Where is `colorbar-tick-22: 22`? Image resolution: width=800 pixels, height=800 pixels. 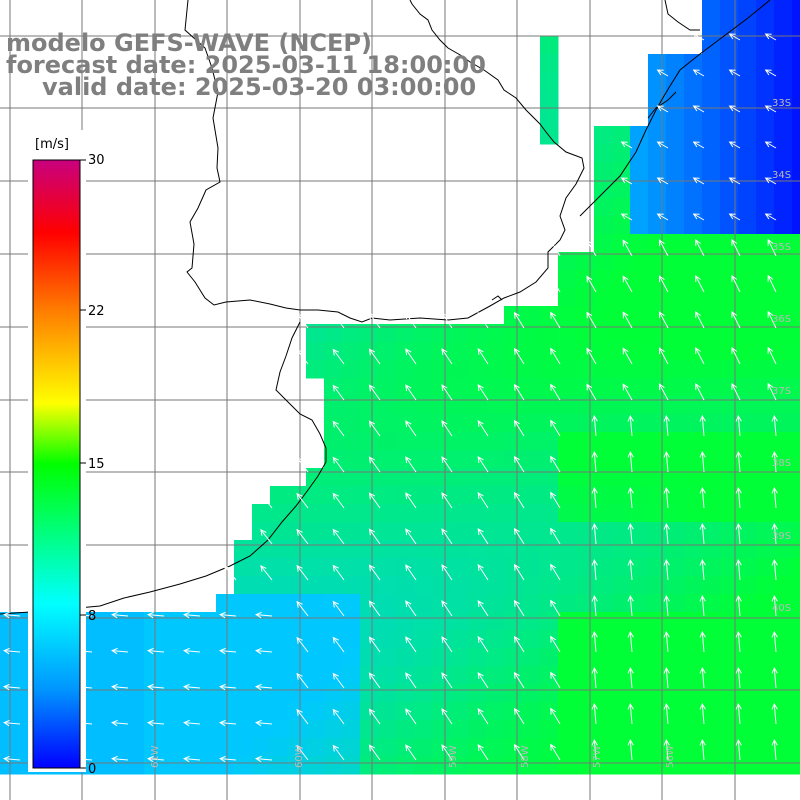
colorbar-tick-22: 22 is located at coordinates (96, 311).